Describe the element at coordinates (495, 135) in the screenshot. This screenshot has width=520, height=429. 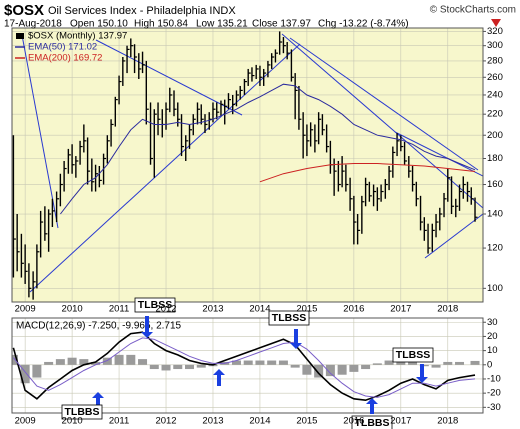
I see `y-tick-label: 200` at that location.